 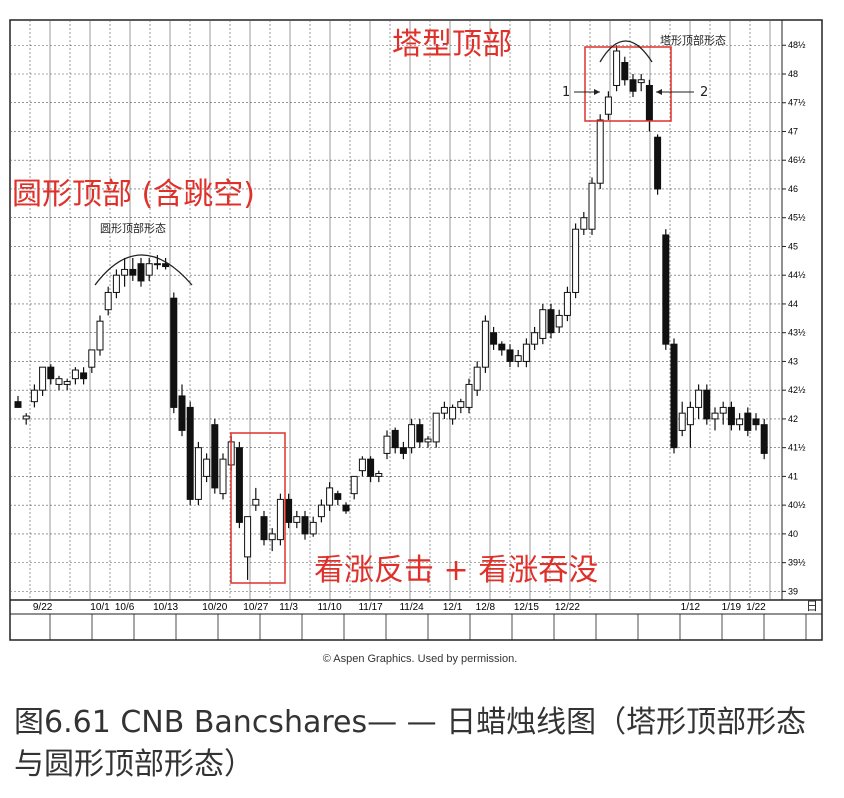 What do you see at coordinates (797, 563) in the screenshot?
I see `y-tick-label: 39½` at bounding box center [797, 563].